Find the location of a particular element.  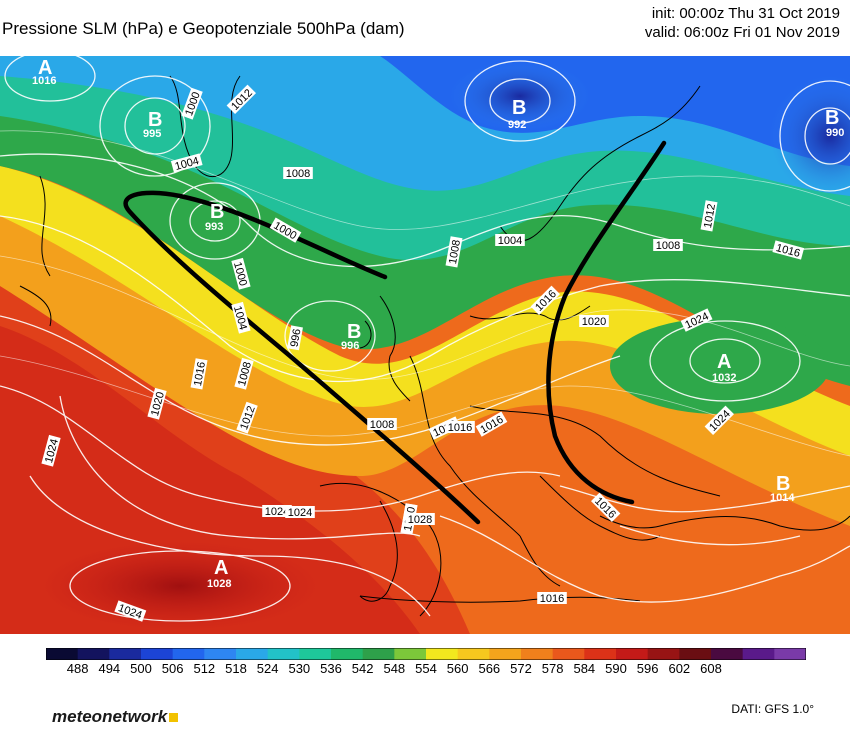

colorbar-tick-label: 512 is located at coordinates (204, 668).